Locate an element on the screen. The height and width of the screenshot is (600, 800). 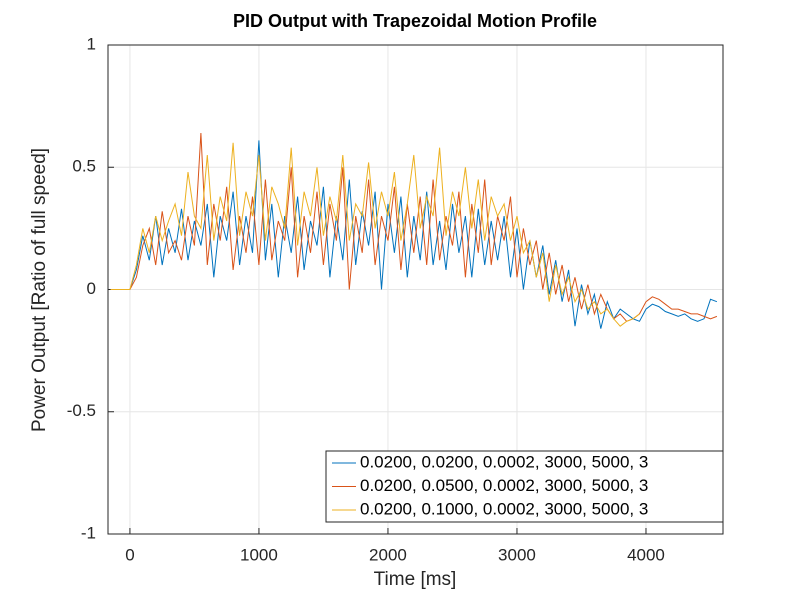
x-tick-label: 2000 is located at coordinates (388, 554).